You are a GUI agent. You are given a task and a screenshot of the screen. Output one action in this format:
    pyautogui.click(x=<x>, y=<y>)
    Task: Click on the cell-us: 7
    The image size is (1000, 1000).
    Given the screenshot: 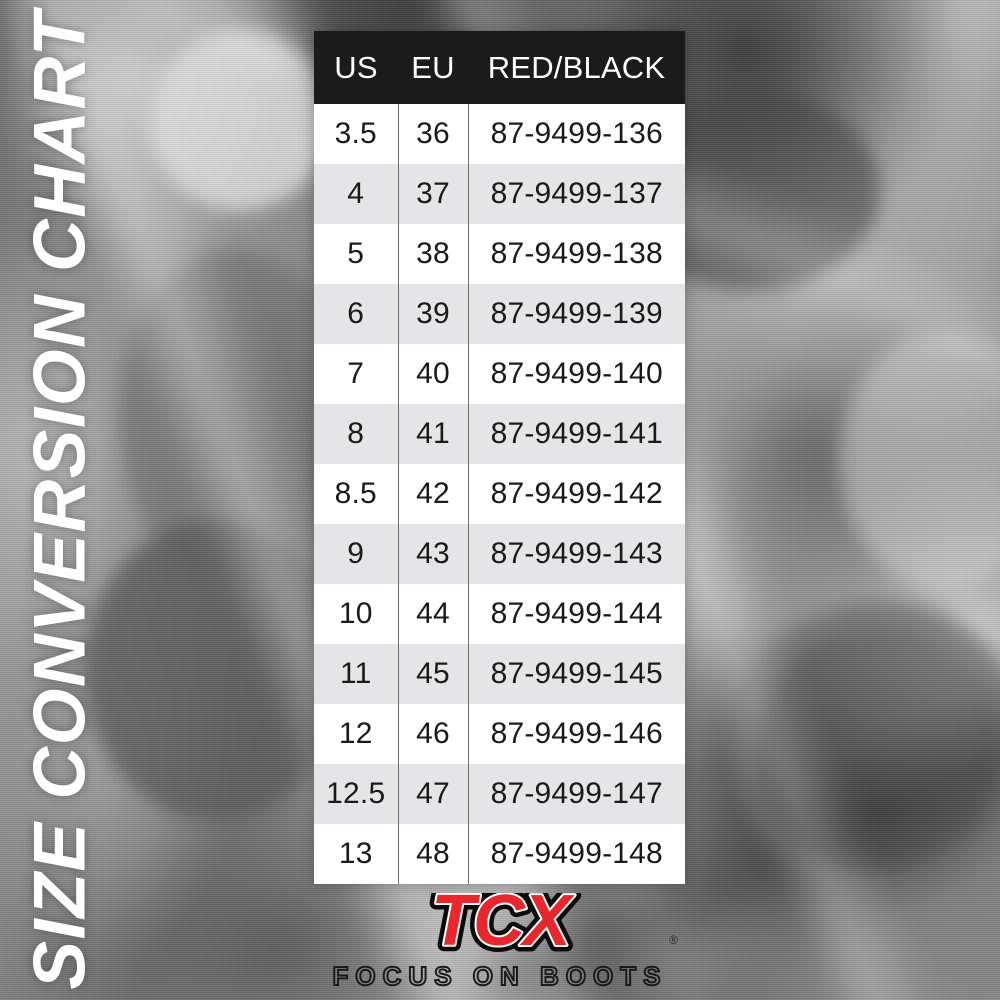 What is the action you would take?
    pyautogui.click(x=356, y=374)
    